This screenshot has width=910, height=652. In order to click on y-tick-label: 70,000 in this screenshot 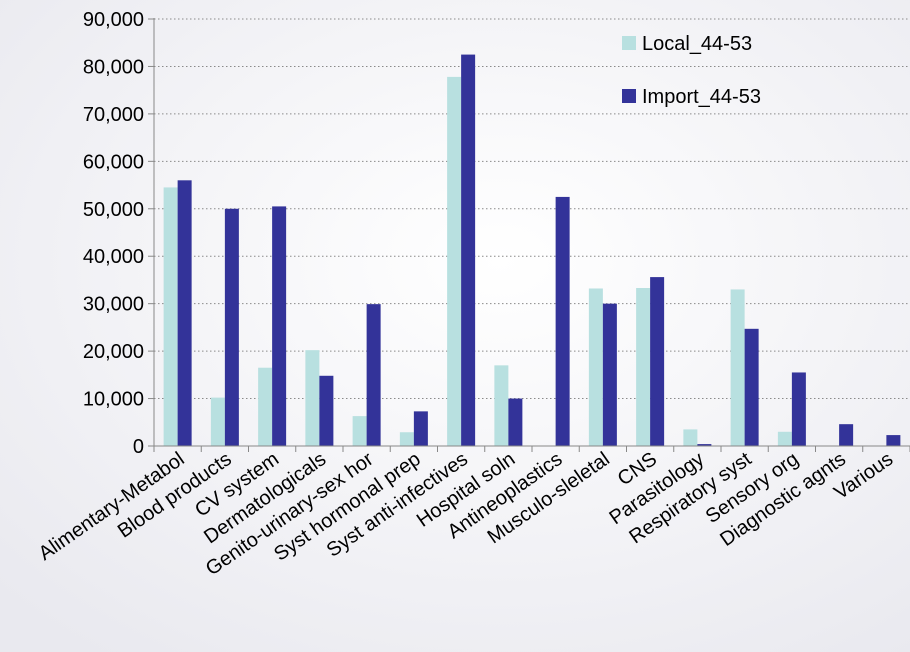, I will do `click(113, 115)`.